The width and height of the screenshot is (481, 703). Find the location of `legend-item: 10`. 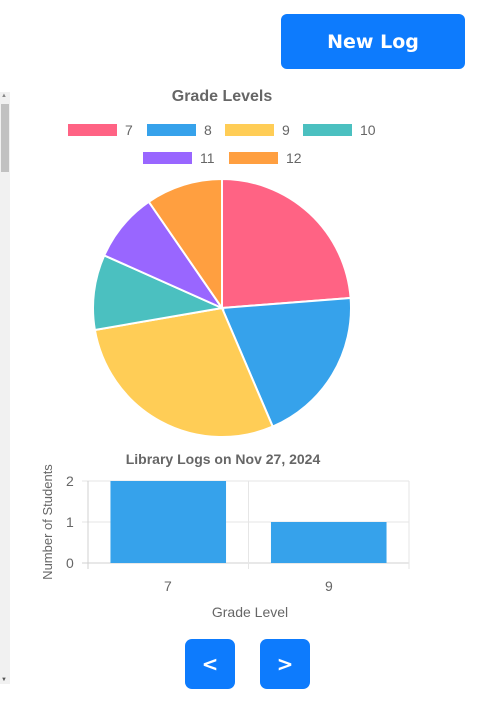

legend-item: 10 is located at coordinates (339, 130).